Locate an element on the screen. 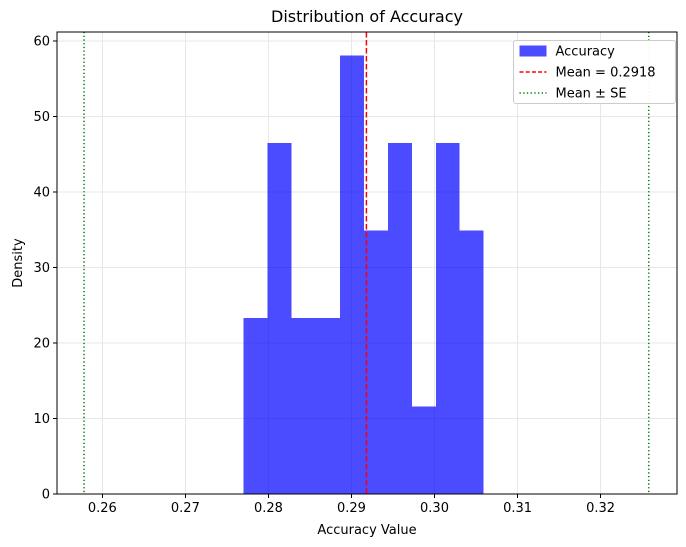 The width and height of the screenshot is (686, 547). x-axis-label: Accuracy Value is located at coordinates (366, 530).